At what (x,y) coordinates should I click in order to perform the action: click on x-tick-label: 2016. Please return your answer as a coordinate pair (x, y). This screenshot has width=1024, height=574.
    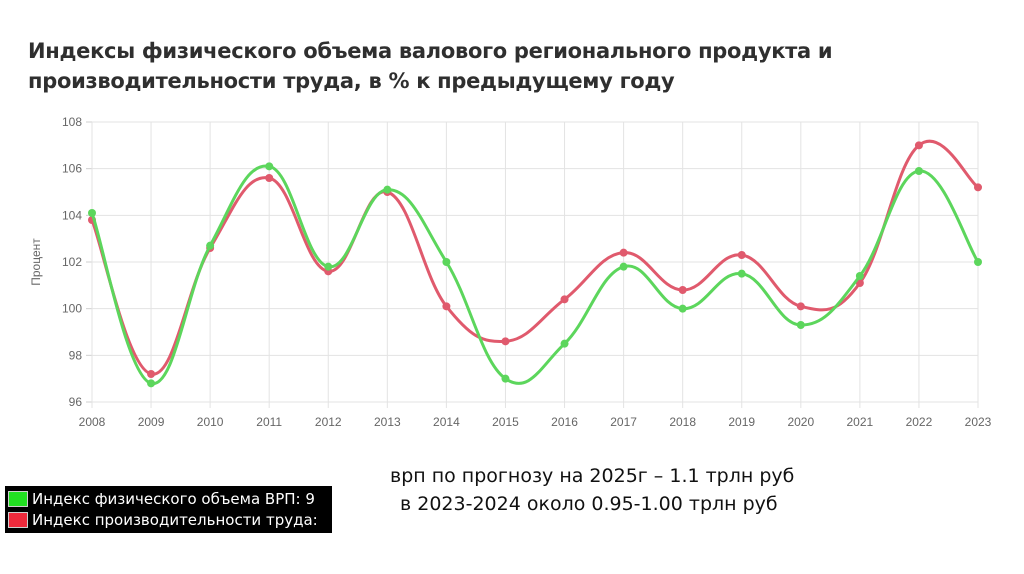
    Looking at the image, I should click on (564, 422).